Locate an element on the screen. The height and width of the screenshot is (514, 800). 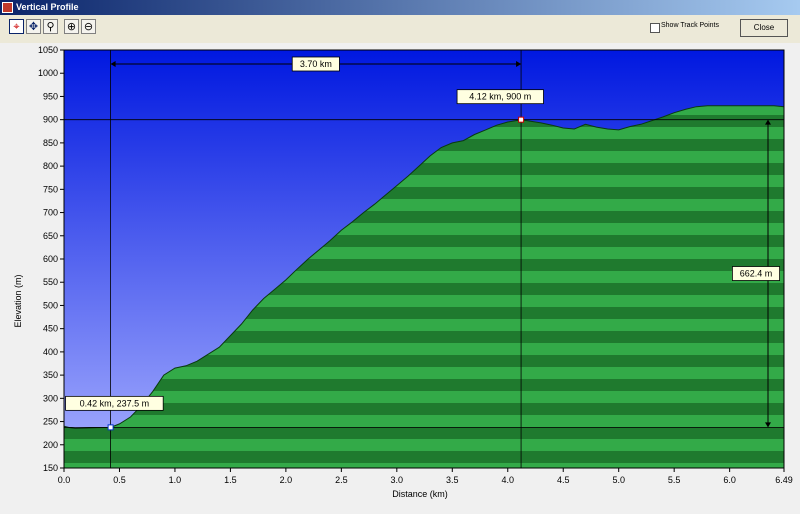
y-tick-label: 550 is located at coordinates (50, 282).